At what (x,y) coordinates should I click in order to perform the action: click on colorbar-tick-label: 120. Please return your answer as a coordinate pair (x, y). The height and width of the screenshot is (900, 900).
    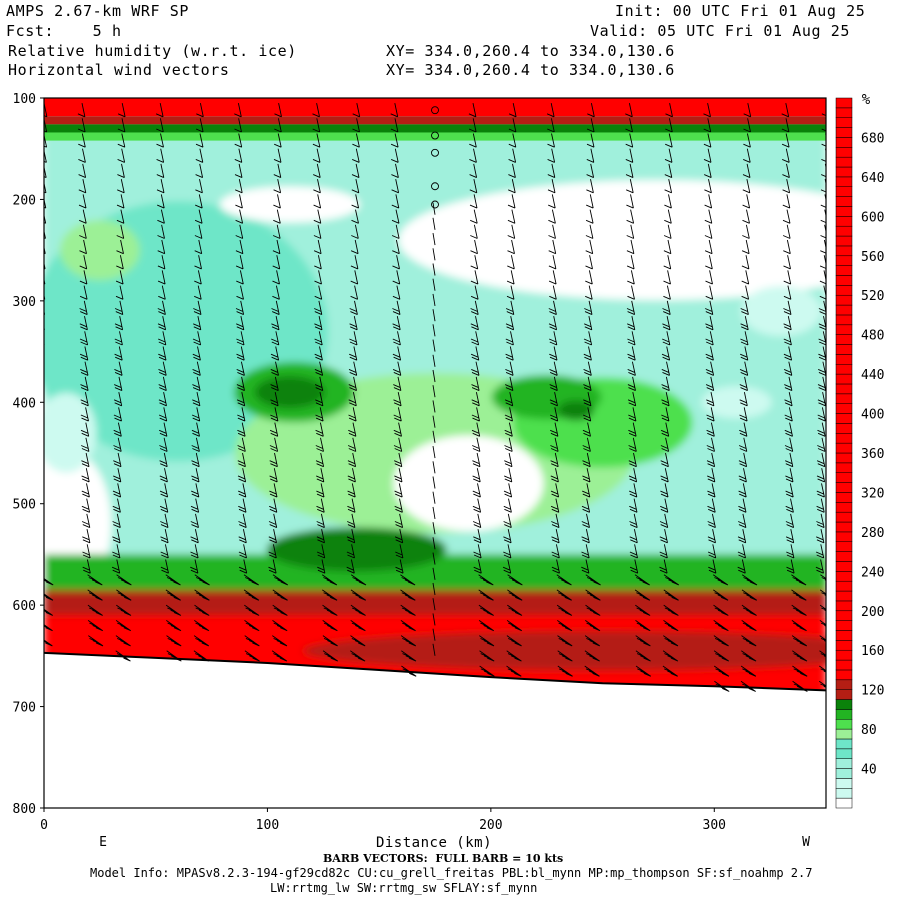
    Looking at the image, I should click on (872, 691).